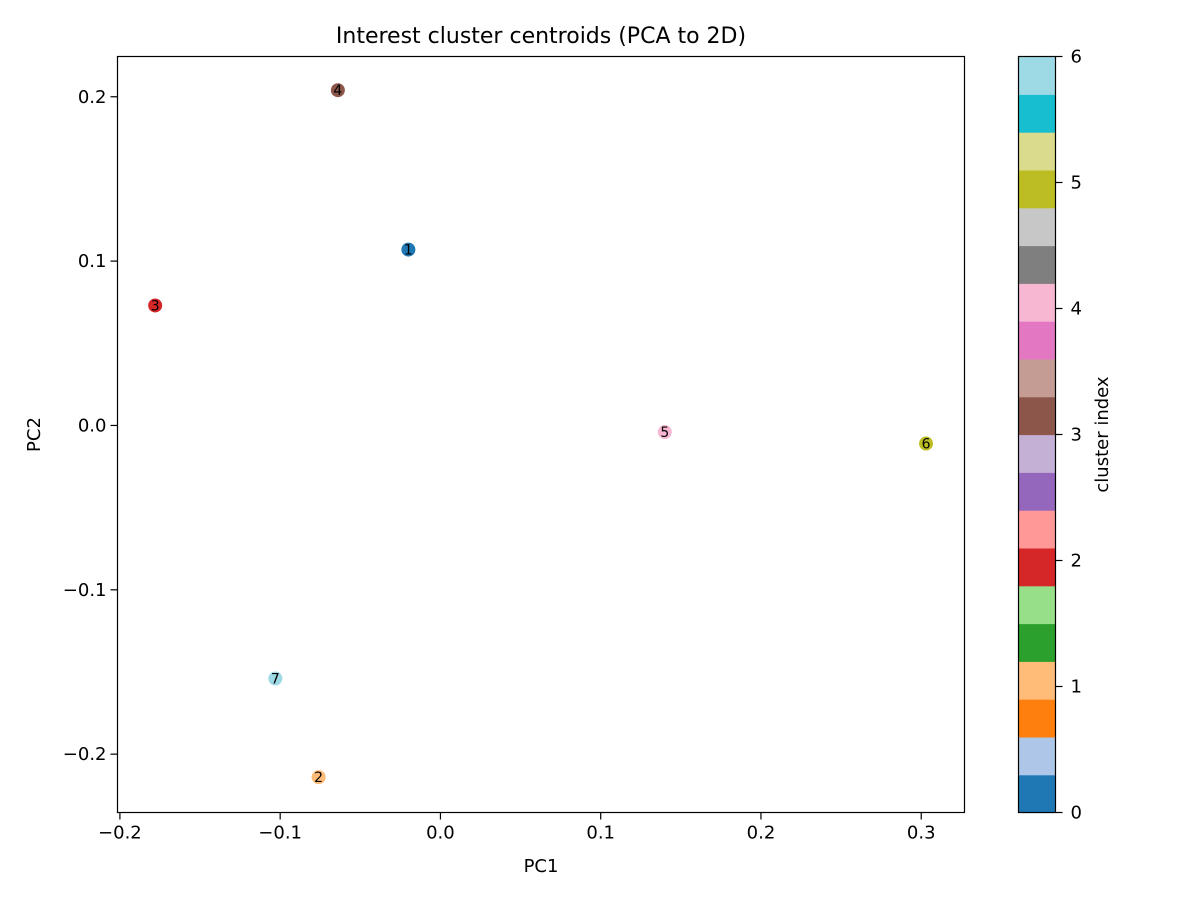  Describe the element at coordinates (1076, 435) in the screenshot. I see `colorbar-tick-label: 3` at that location.